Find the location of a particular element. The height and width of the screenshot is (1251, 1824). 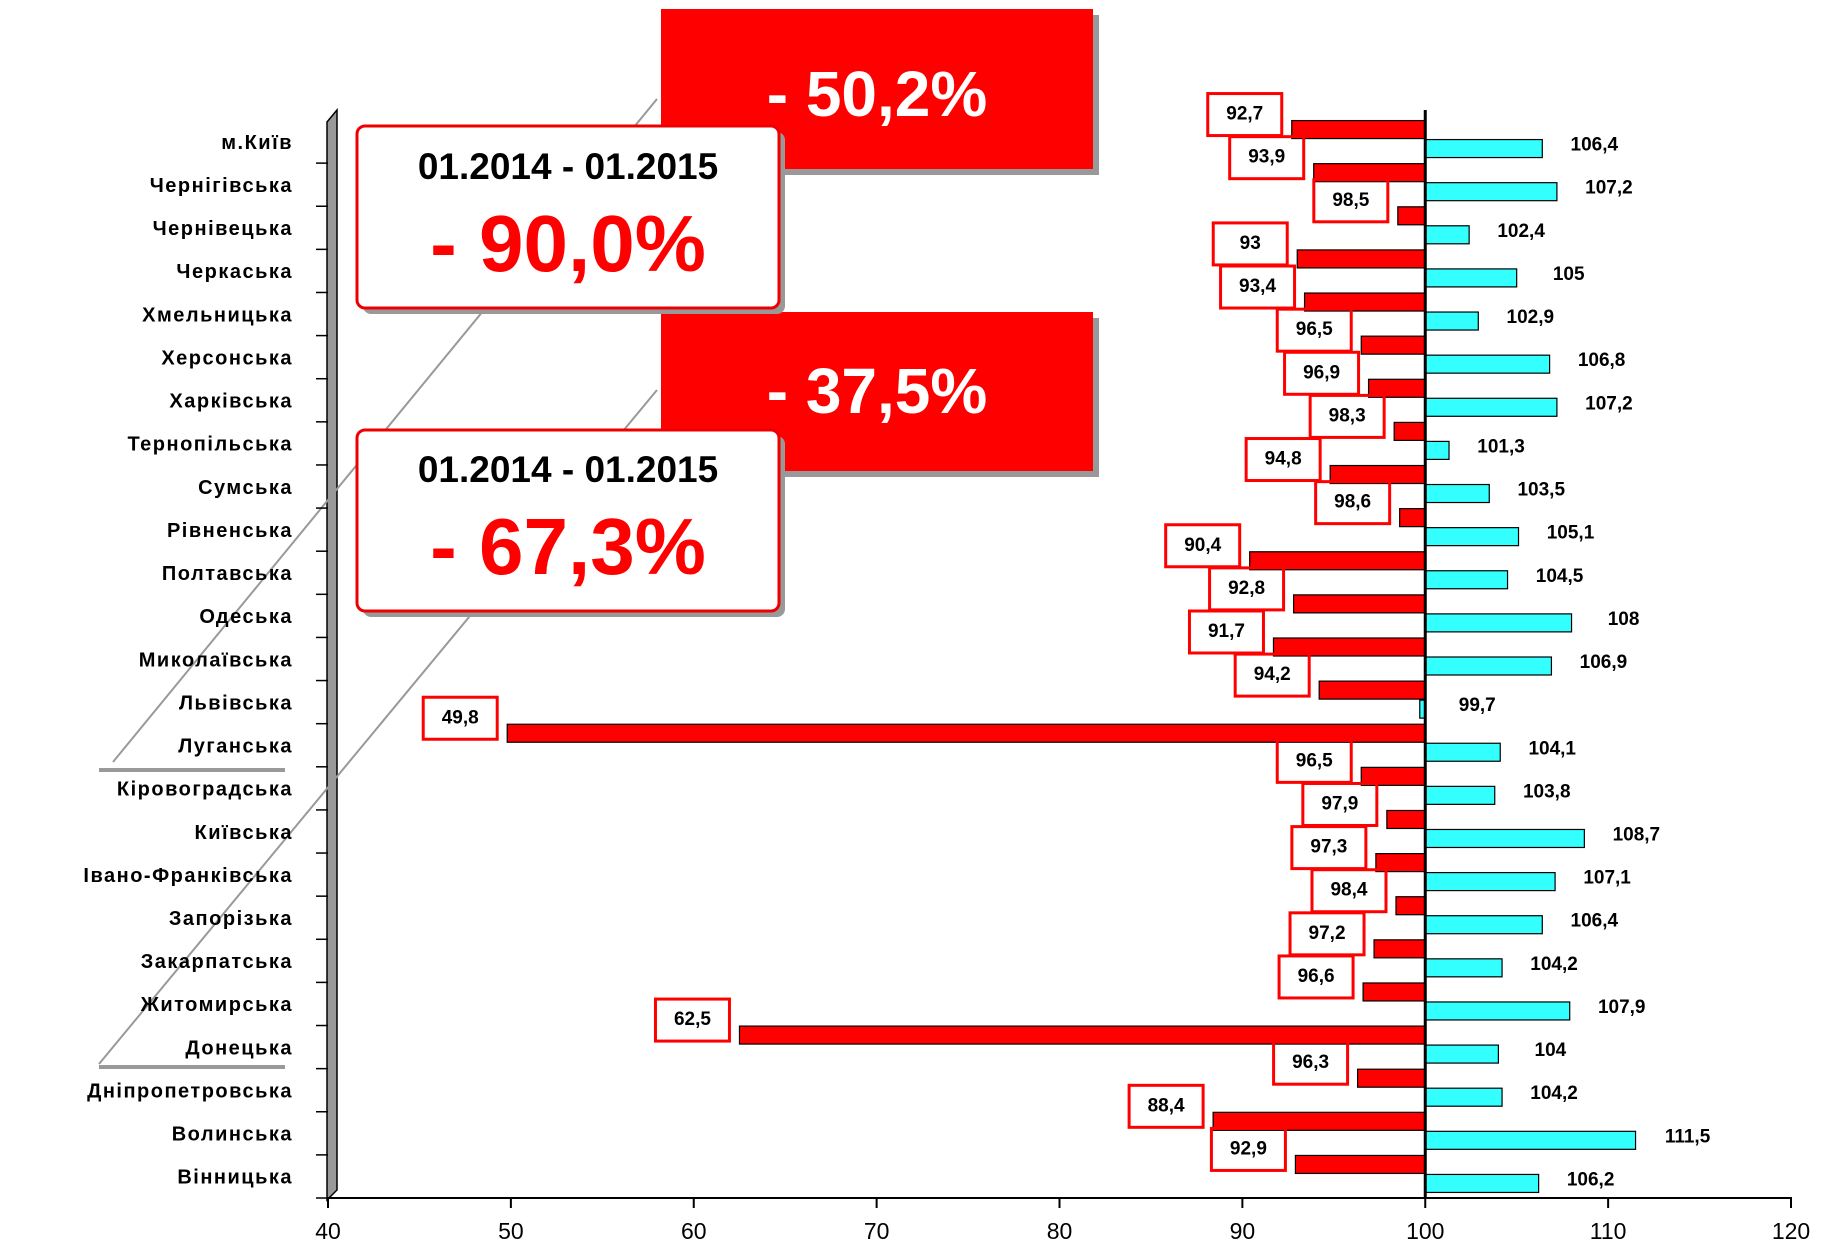

axis-panel is located at coordinates (332, 654).